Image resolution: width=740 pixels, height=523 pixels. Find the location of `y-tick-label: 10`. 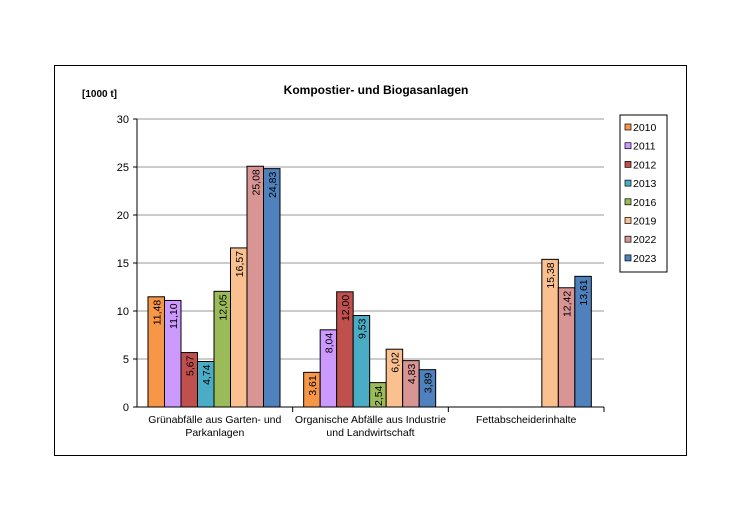

y-tick-label: 10 is located at coordinates (123, 312).